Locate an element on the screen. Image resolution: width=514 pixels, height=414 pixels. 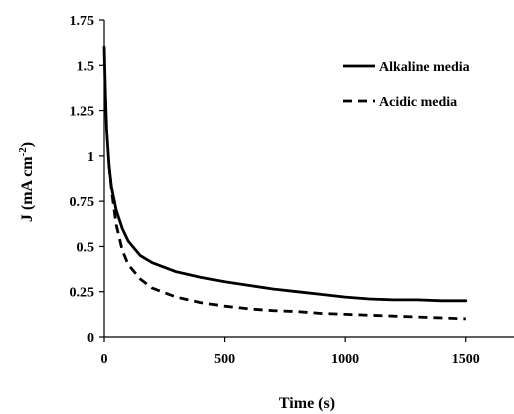
y-ticks: 0 0.25 0.5 0.75 1 1.25 1.5 1.75 is located at coordinates (87, 180).